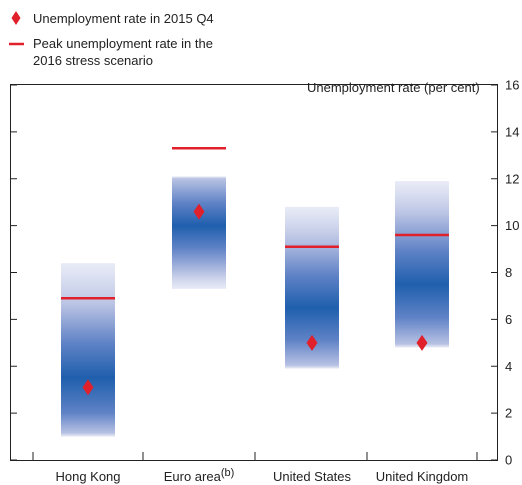 The image size is (522, 485). Describe the element at coordinates (508, 272) in the screenshot. I see `y-tick-label: 8` at that location.